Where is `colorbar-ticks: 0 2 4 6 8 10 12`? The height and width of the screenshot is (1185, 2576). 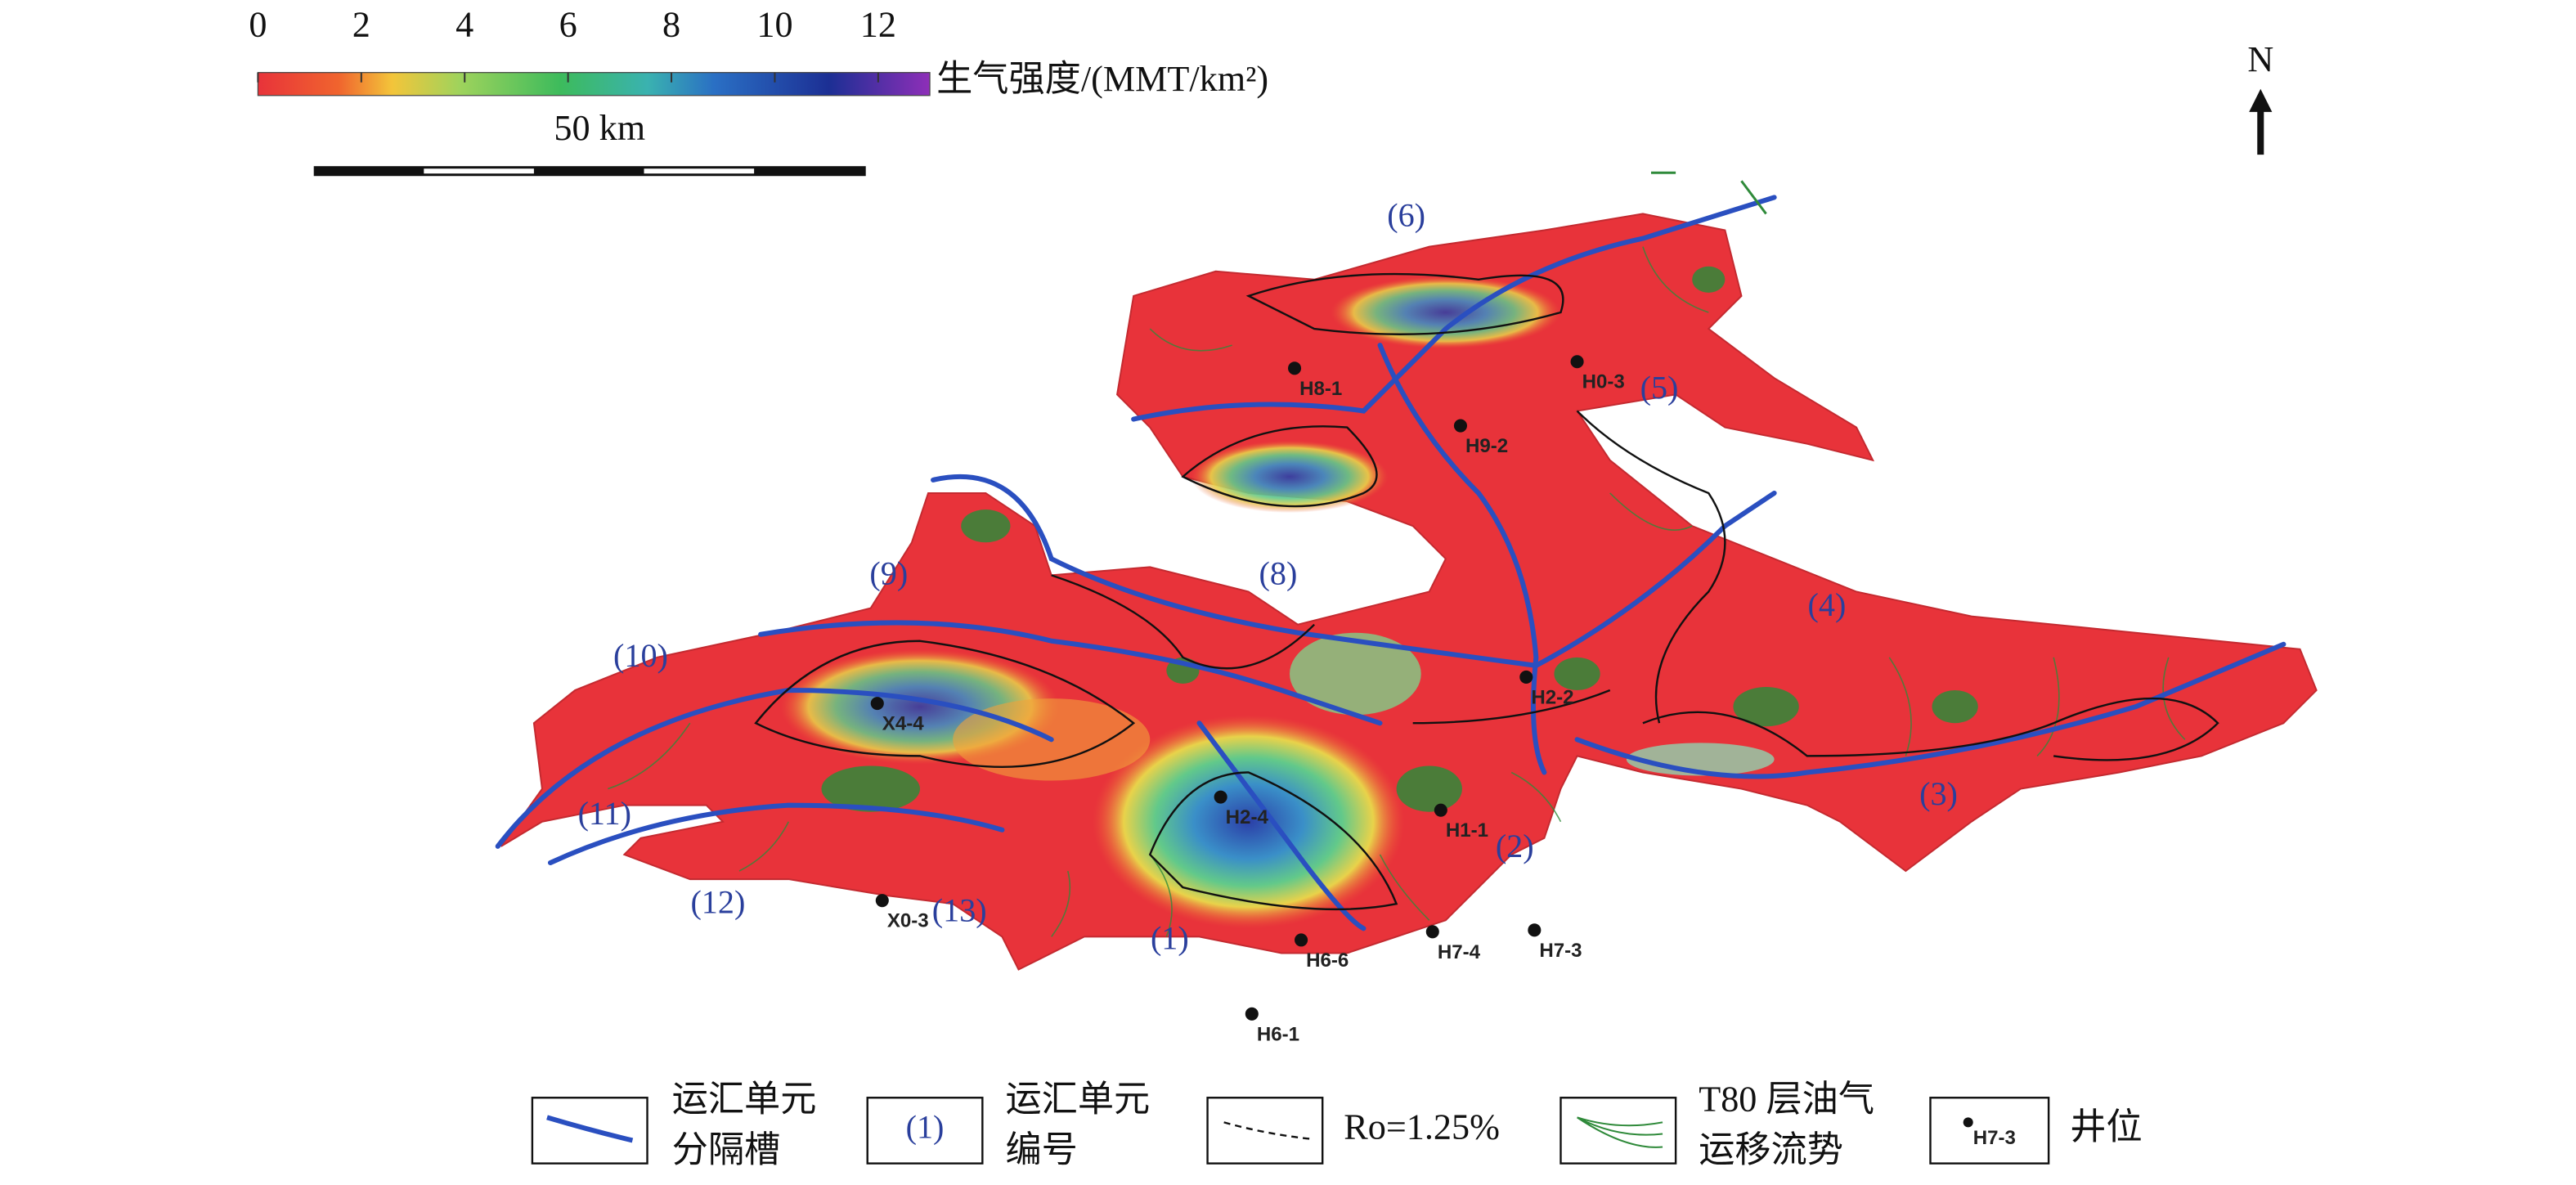 colorbar-ticks: 0 2 4 6 8 10 12 is located at coordinates (573, 44).